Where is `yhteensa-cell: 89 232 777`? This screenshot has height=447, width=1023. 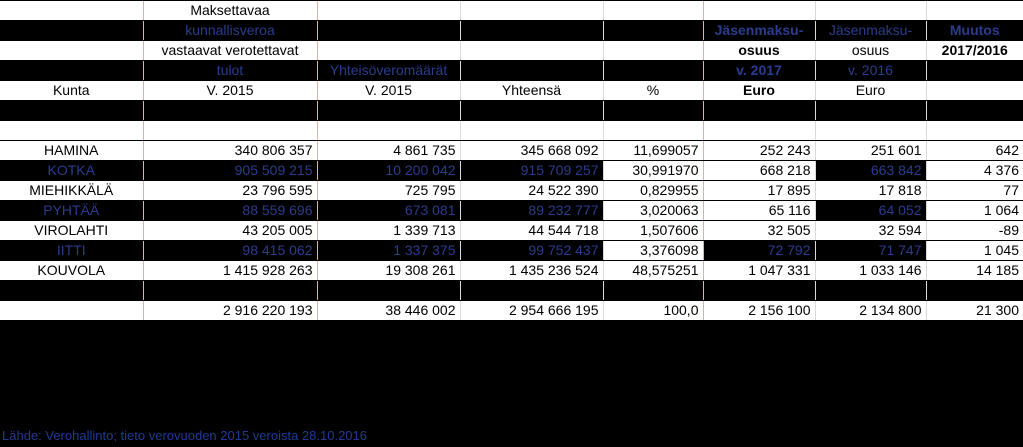 yhteensa-cell: 89 232 777 is located at coordinates (531, 210).